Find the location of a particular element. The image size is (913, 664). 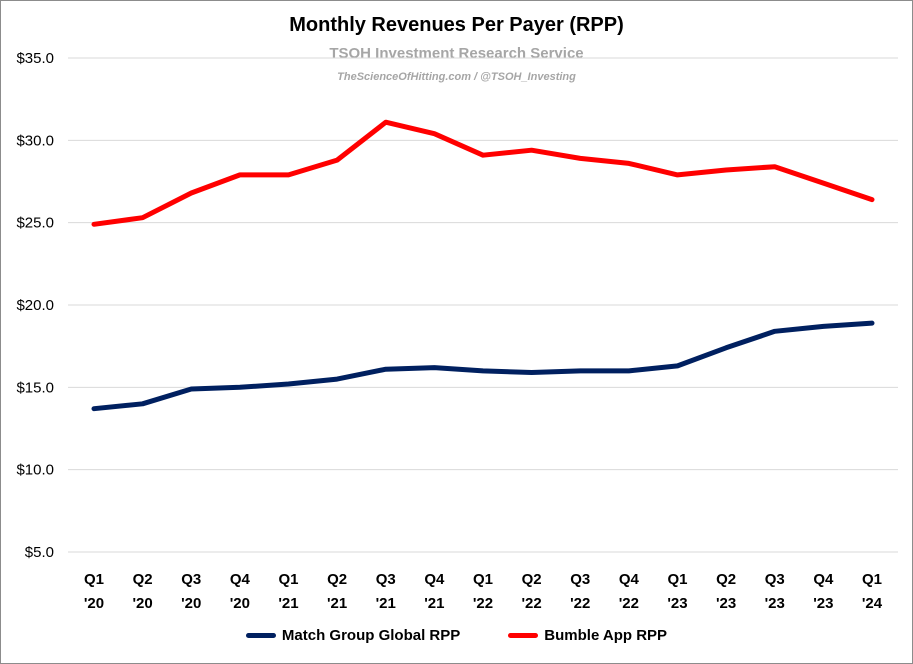

x-tick-label: Q1'21 is located at coordinates (288, 591).